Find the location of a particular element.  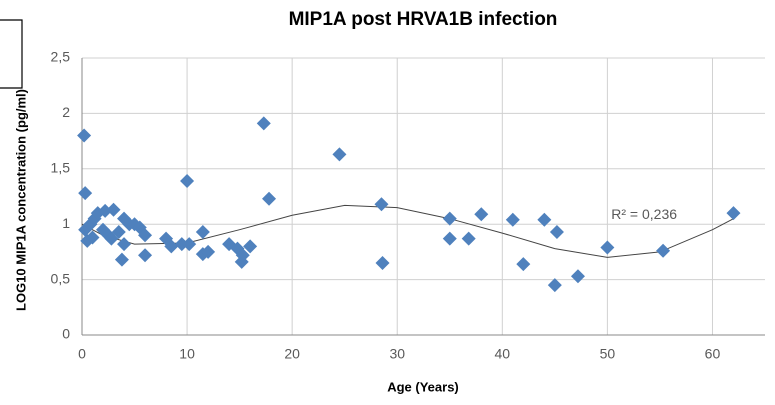

x-tick-label: 60 is located at coordinates (713, 354).